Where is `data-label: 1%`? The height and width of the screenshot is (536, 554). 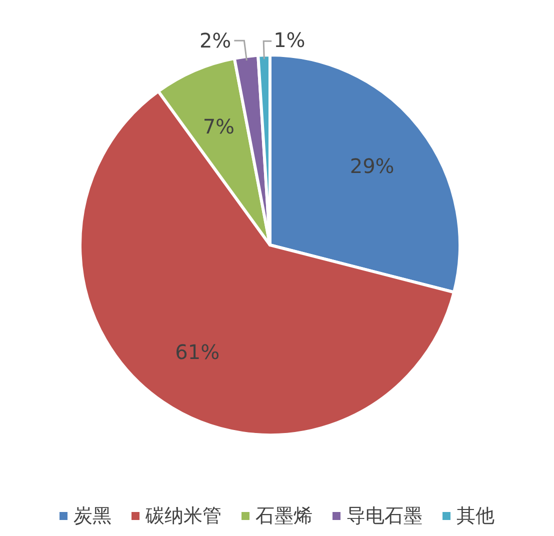
data-label: 1% is located at coordinates (290, 40).